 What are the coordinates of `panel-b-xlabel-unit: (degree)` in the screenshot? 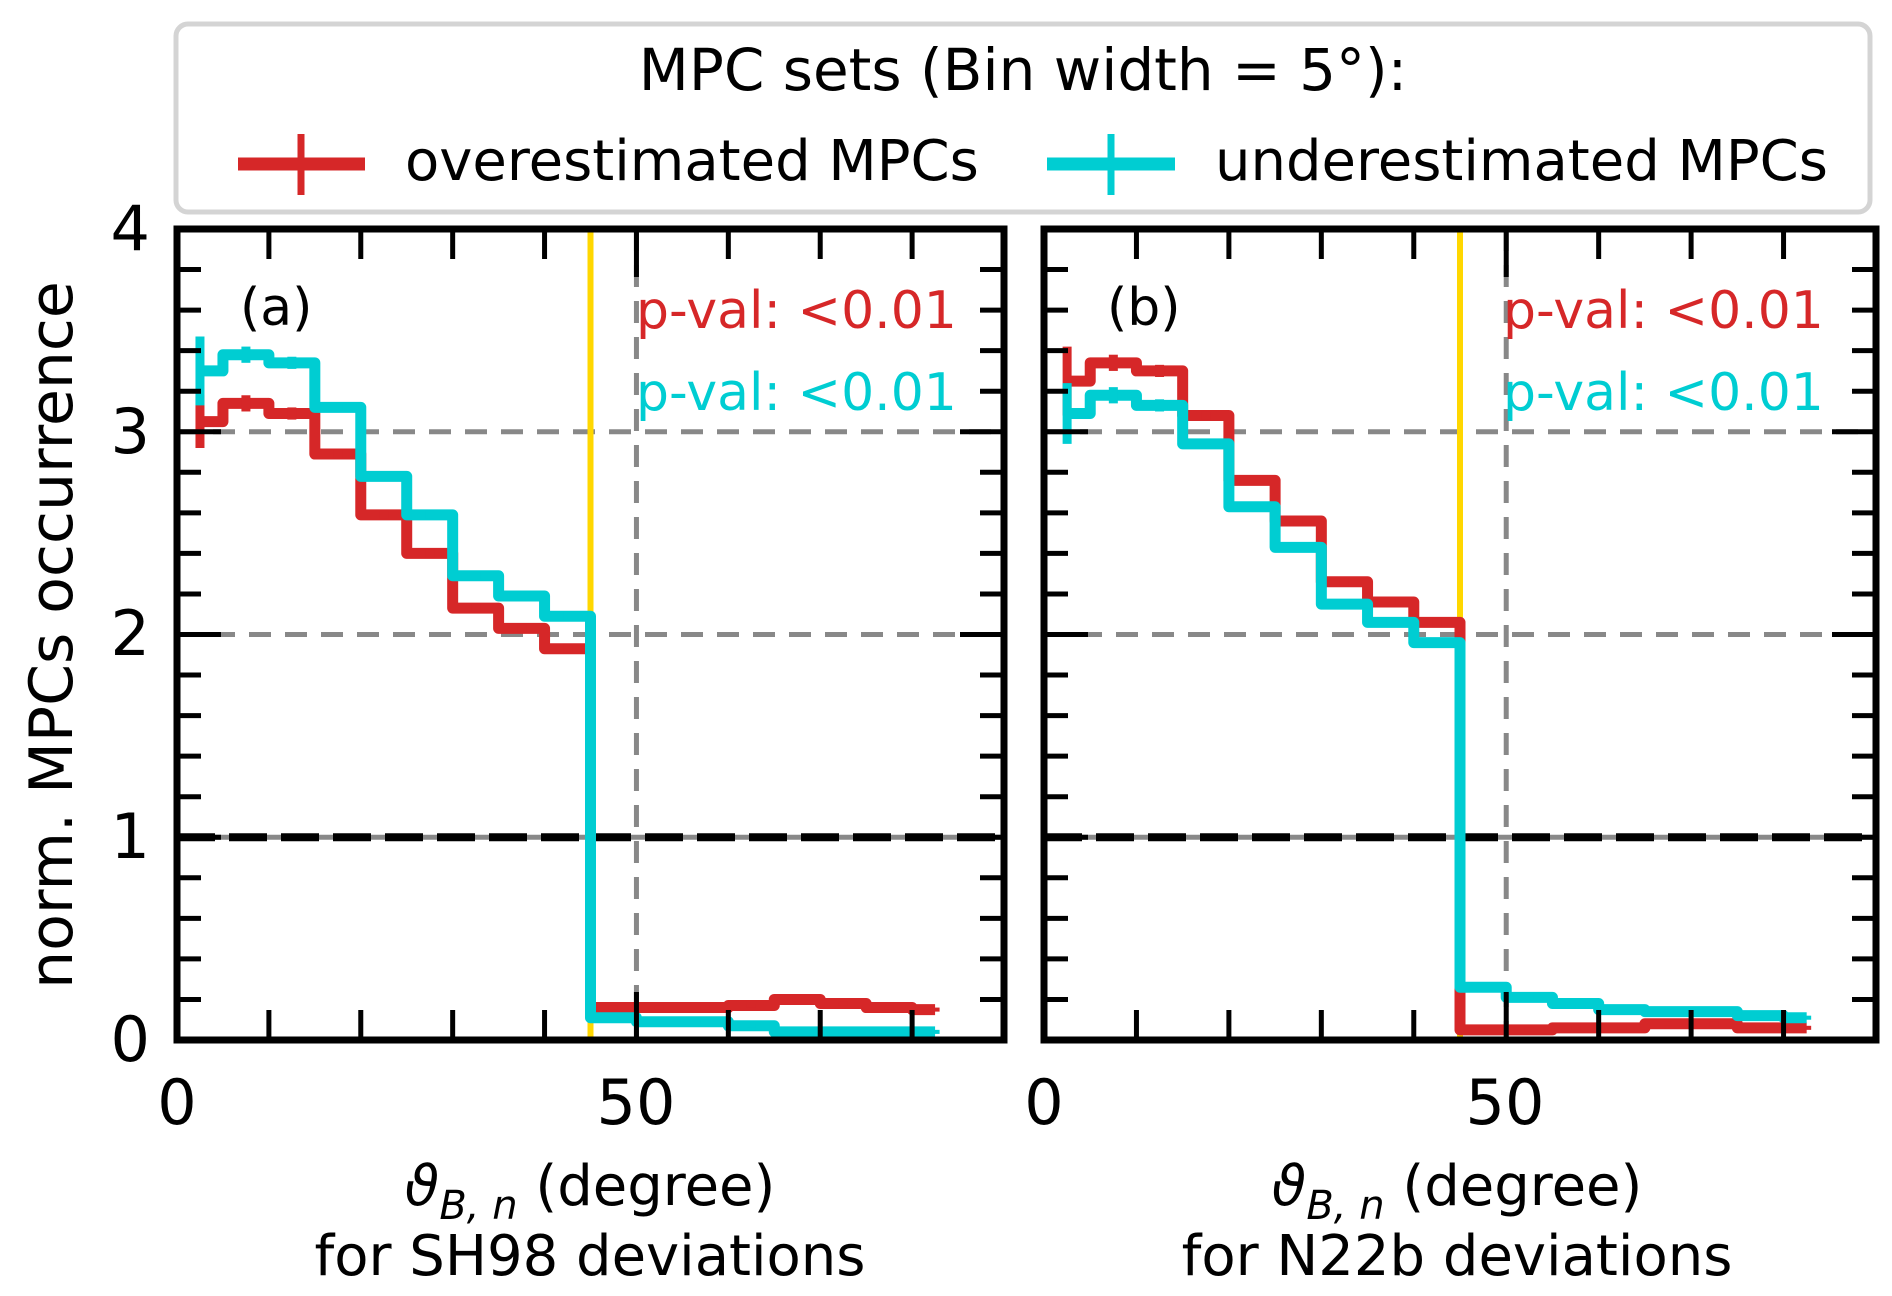 It's located at (1514, 1186).